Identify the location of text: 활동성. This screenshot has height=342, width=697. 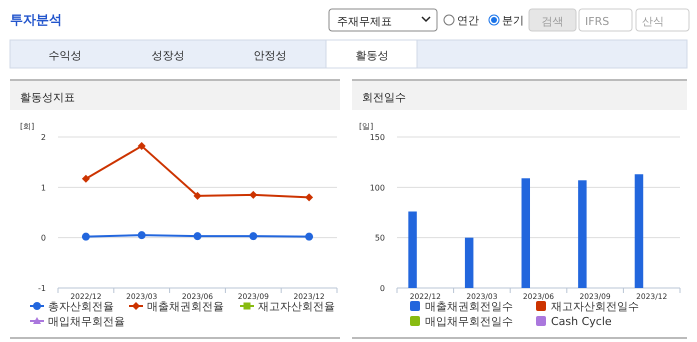
(372, 55).